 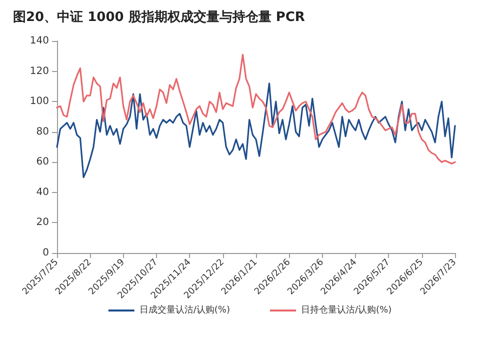 What do you see at coordinates (39, 102) in the screenshot?
I see `y-tick-label: 100` at bounding box center [39, 102].